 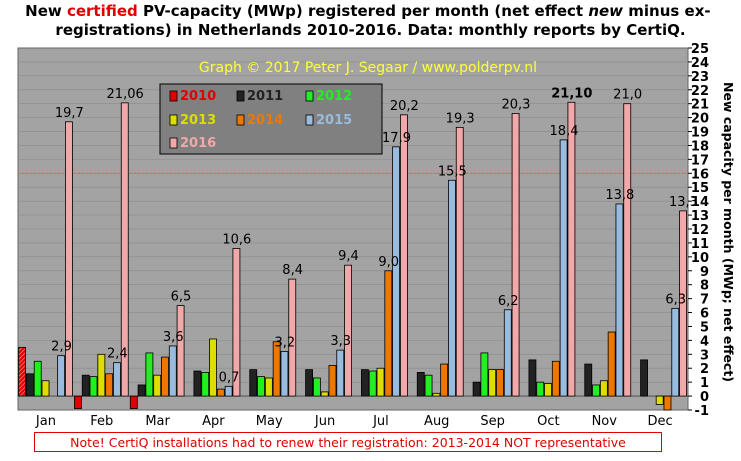 I want to click on bar-2011-jun, so click(x=309, y=383).